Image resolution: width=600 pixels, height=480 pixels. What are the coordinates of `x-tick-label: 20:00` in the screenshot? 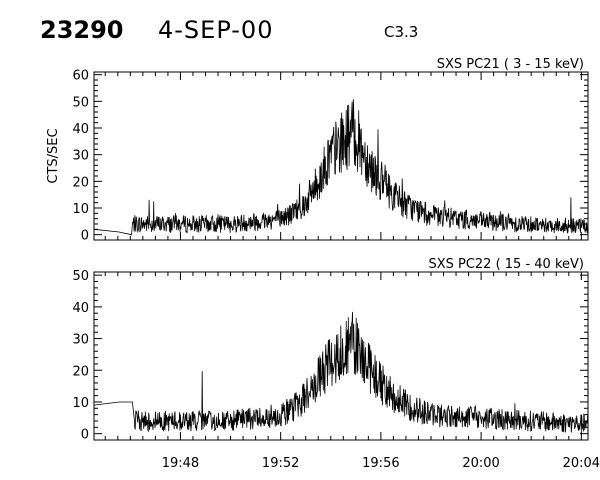 It's located at (480, 463).